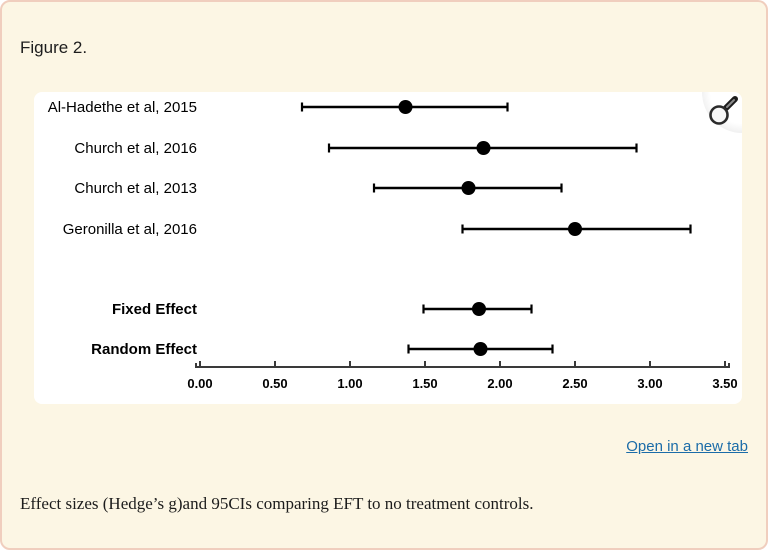  I want to click on x-tick-label: 3.00, so click(649, 383).